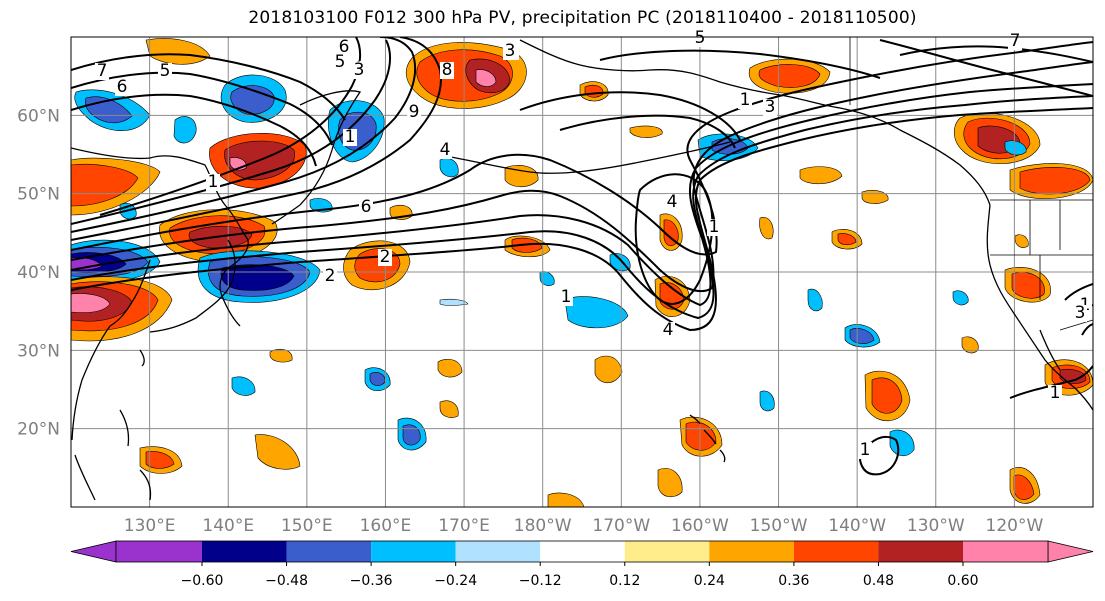 The height and width of the screenshot is (601, 1105). I want to click on lon-tick-label: 160°W, so click(700, 526).